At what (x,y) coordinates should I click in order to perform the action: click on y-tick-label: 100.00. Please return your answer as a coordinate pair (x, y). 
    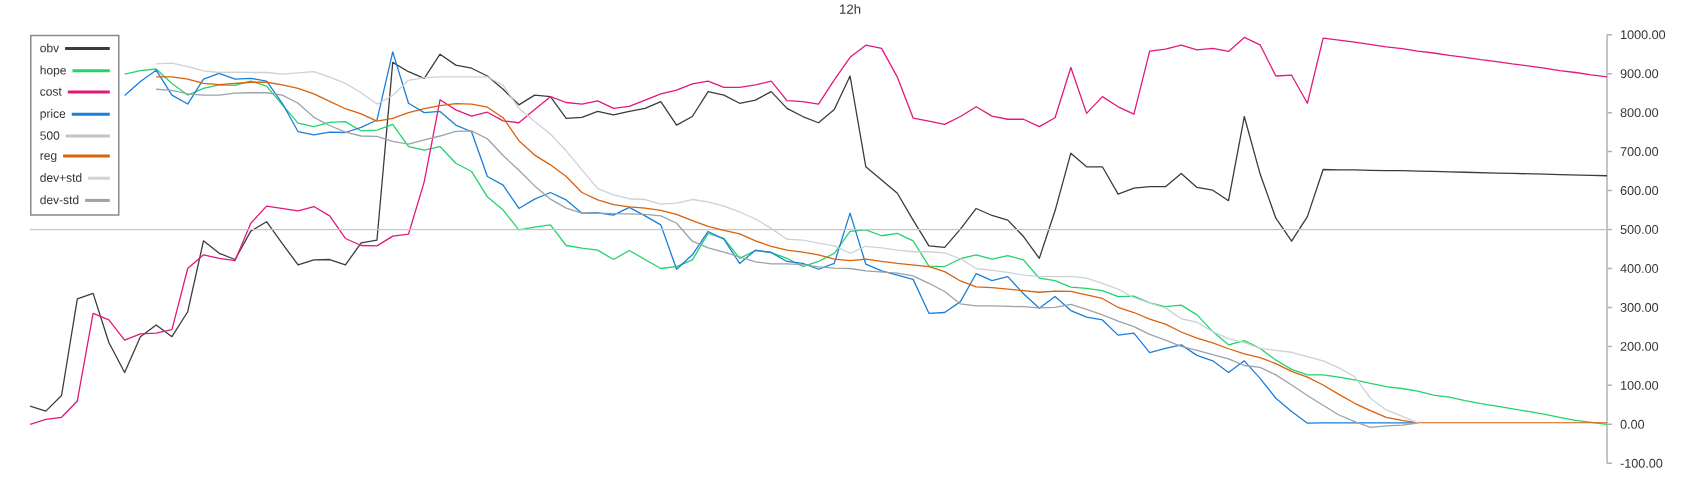
    Looking at the image, I should click on (1640, 385).